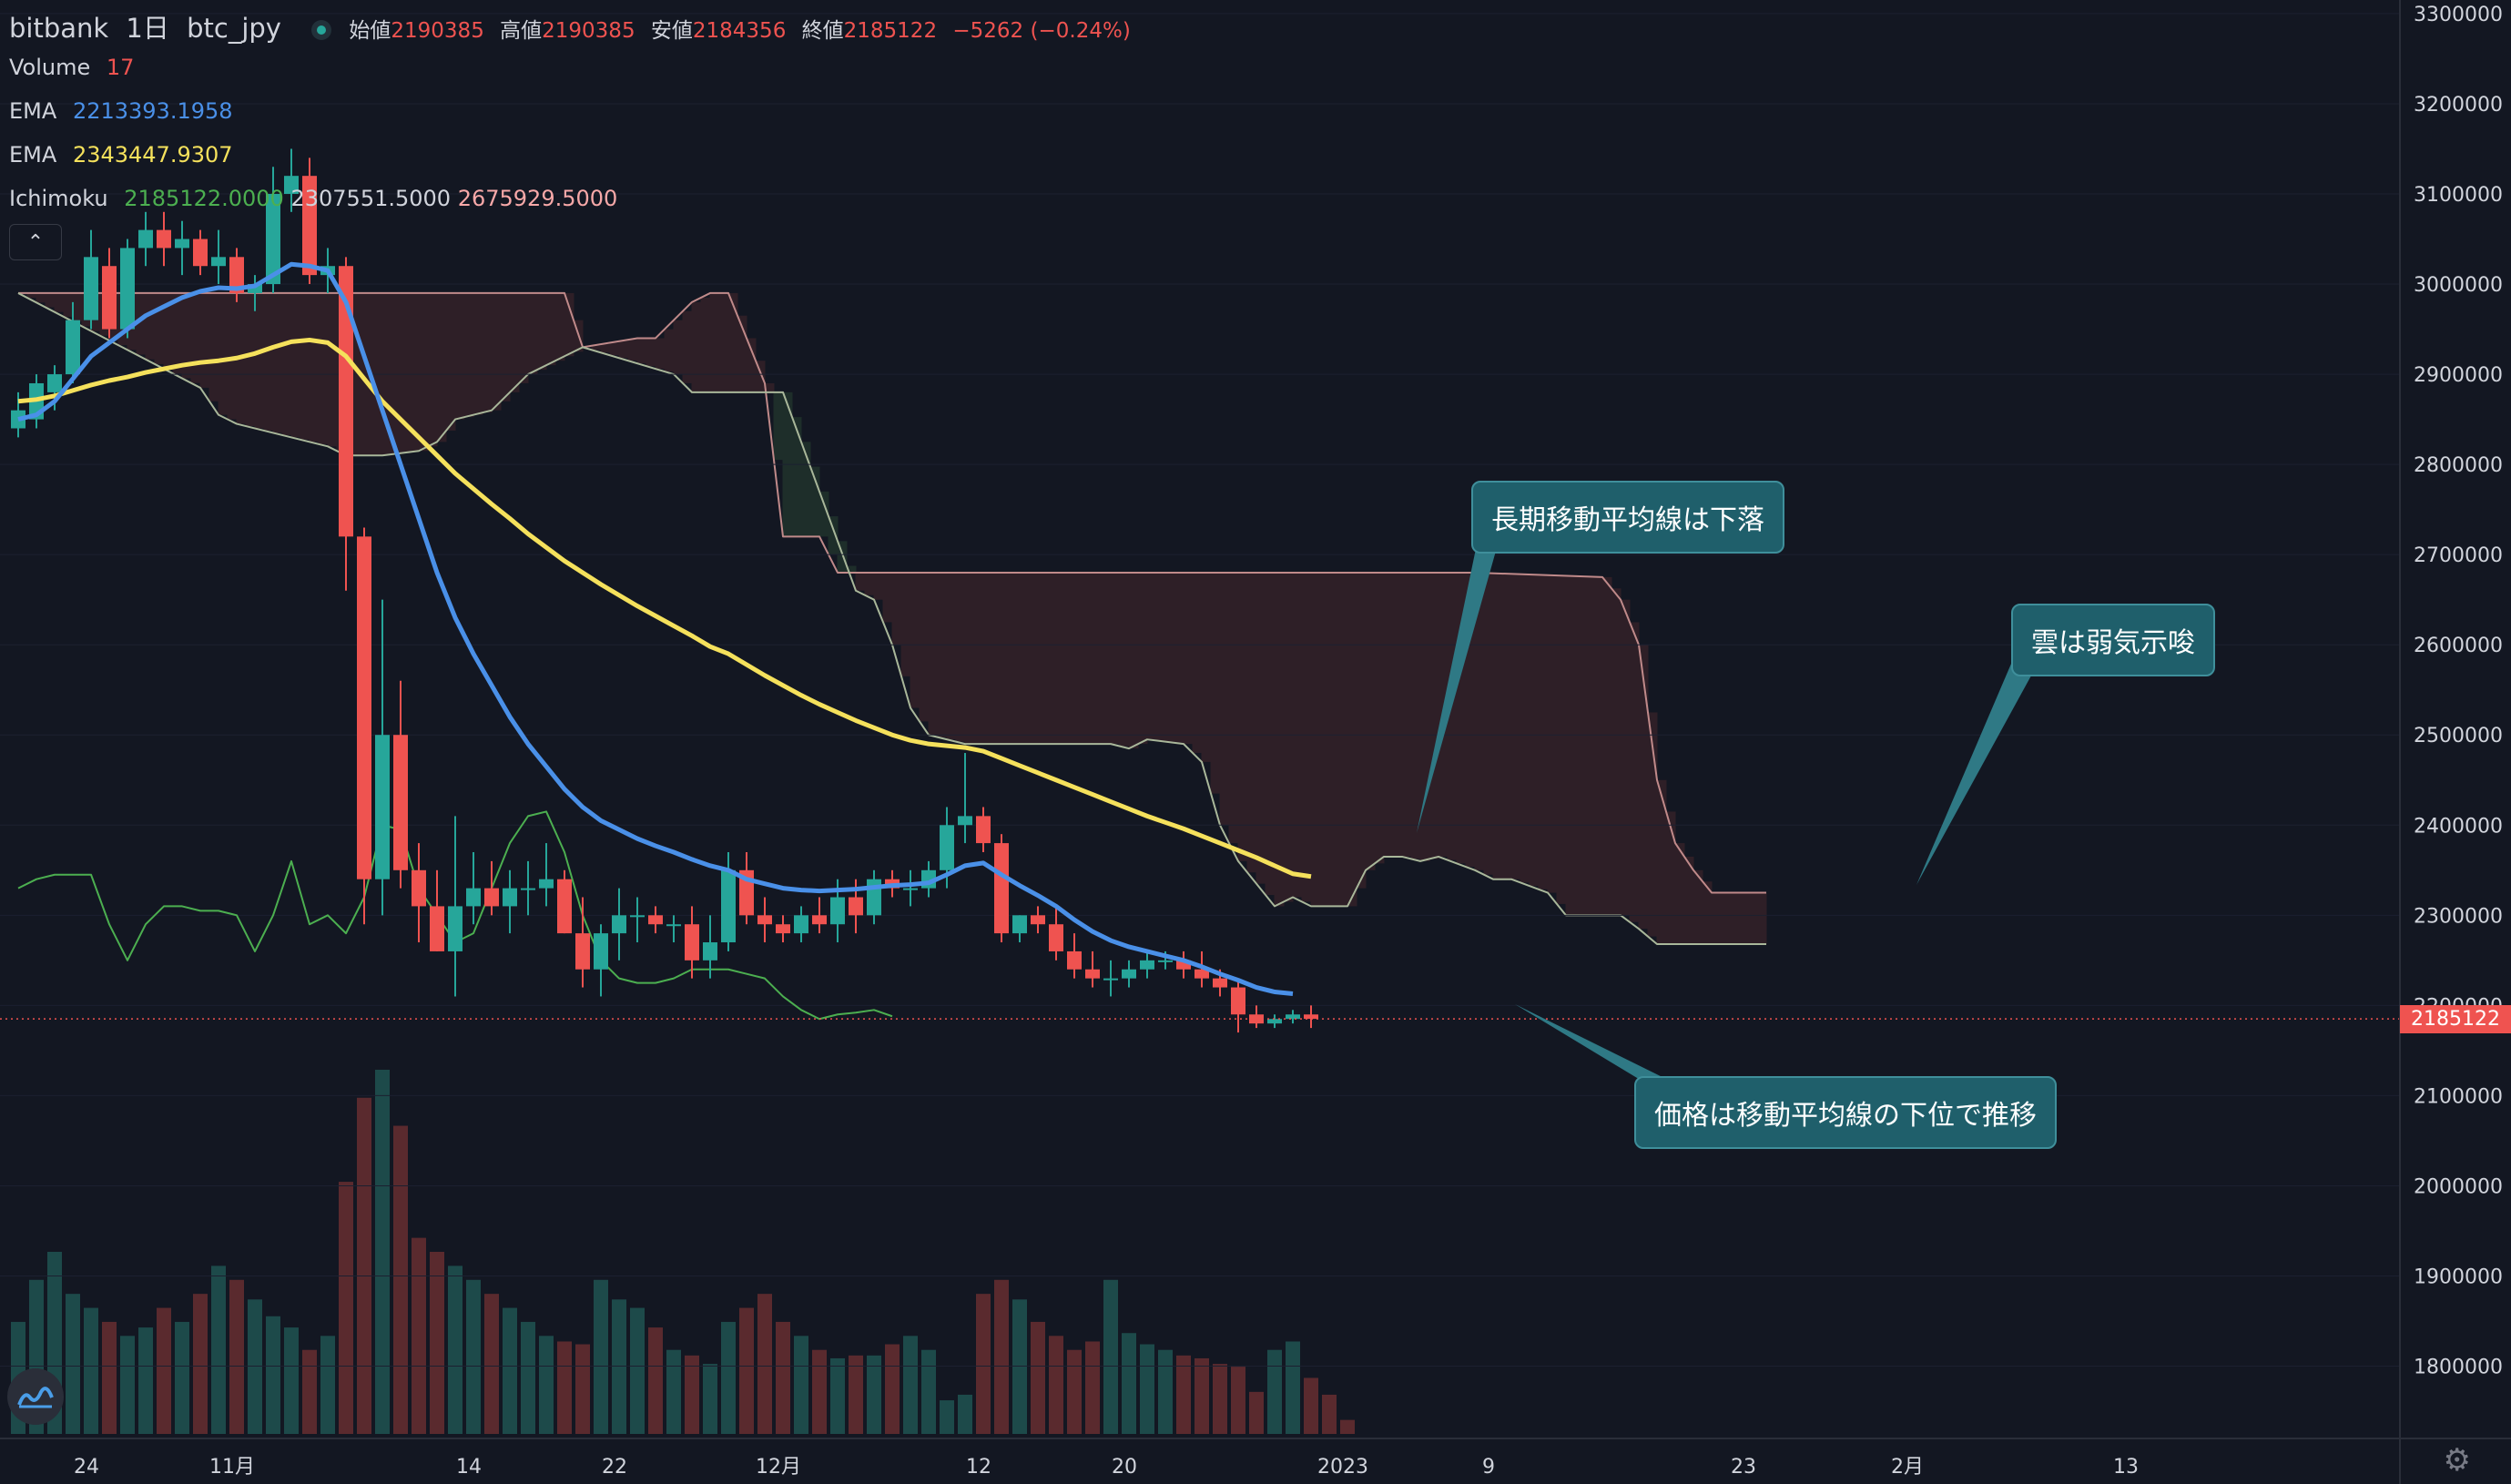 The width and height of the screenshot is (2511, 1484). What do you see at coordinates (1488, 1467) in the screenshot?
I see `x-tick-label: 9` at bounding box center [1488, 1467].